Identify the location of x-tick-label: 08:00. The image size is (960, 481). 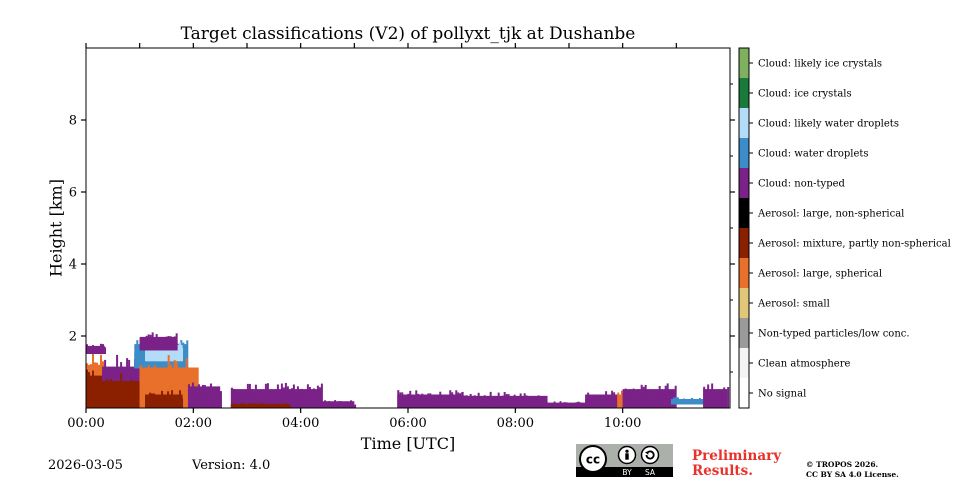
(515, 423).